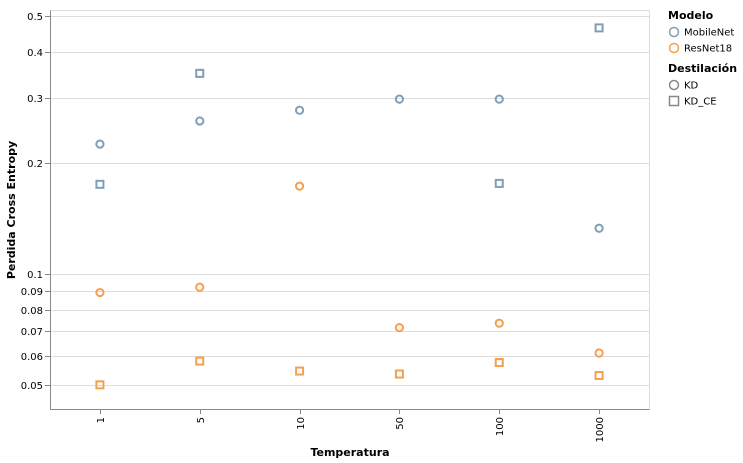 Image resolution: width=743 pixels, height=463 pixels. Describe the element at coordinates (32, 386) in the screenshot. I see `y-tick-label: 0.05` at that location.